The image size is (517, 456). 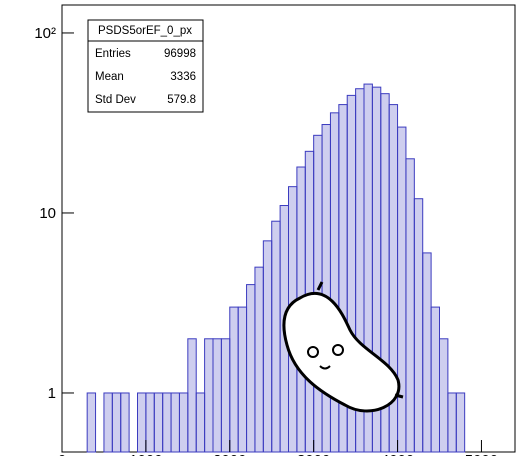 What do you see at coordinates (481, 454) in the screenshot?
I see `x-tick-label: 5000` at bounding box center [481, 454].